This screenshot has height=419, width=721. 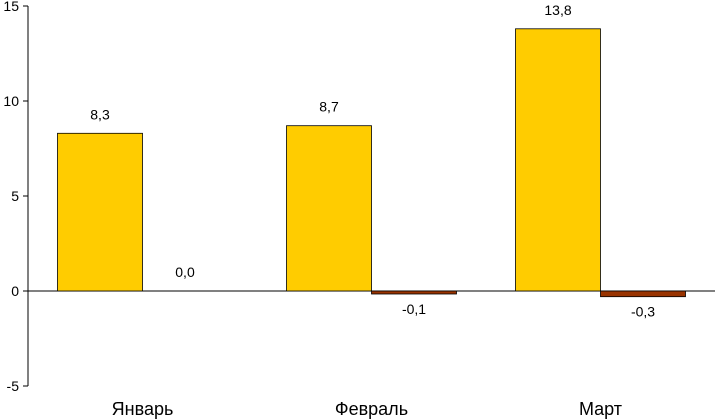 What do you see at coordinates (557, 10) in the screenshot?
I see `data-label: 13,8` at bounding box center [557, 10].